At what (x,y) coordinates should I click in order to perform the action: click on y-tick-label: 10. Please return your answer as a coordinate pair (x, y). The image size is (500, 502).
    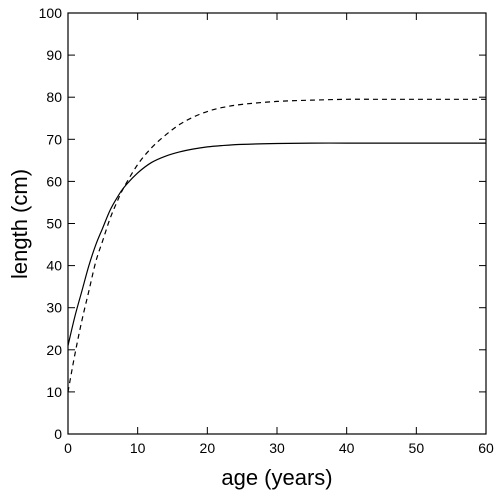
    Looking at the image, I should click on (54, 392).